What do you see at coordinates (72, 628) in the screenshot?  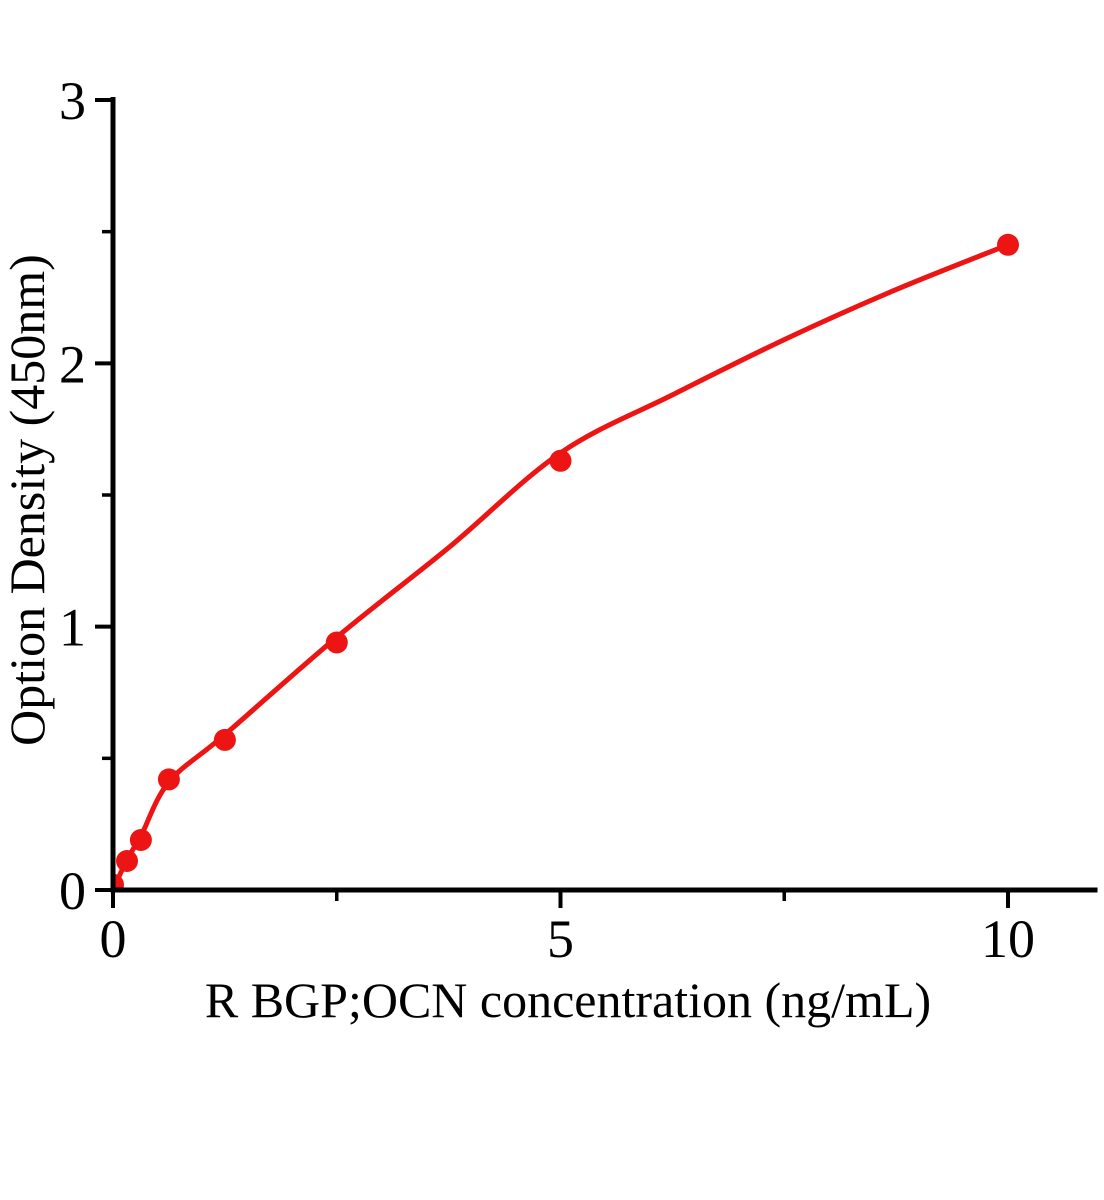 I see `y-tick-label: 1` at bounding box center [72, 628].